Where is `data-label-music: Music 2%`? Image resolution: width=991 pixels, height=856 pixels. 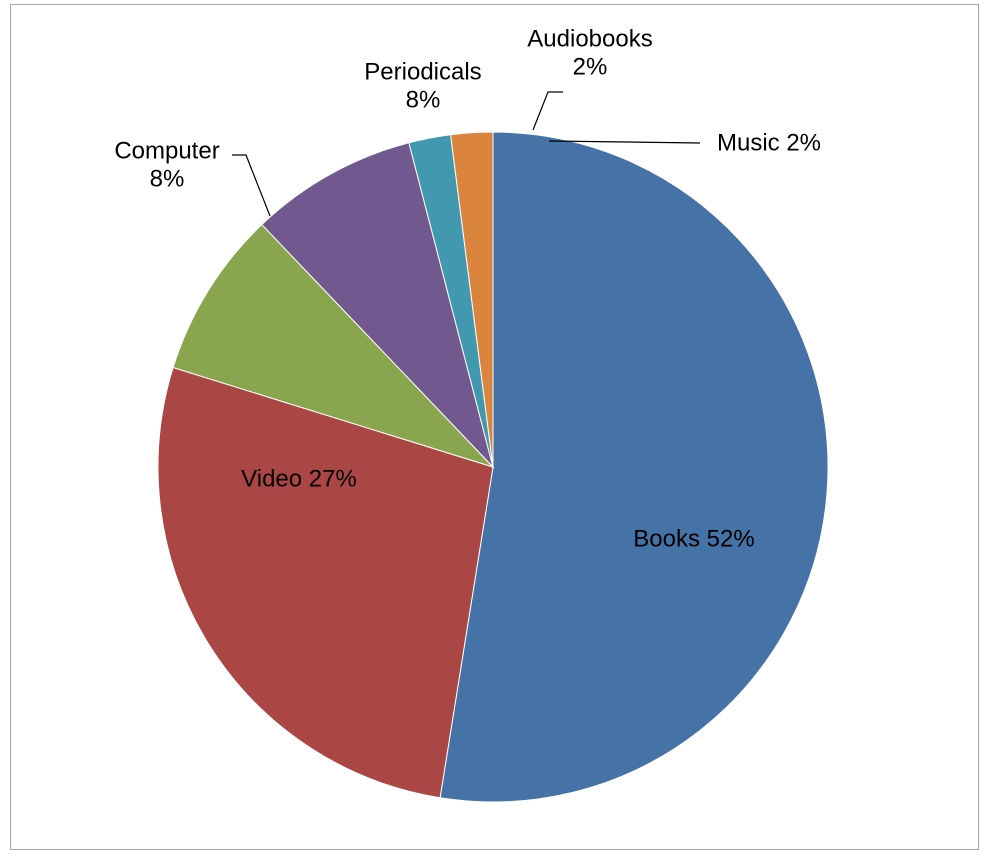
data-label-music: Music 2% is located at coordinates (769, 142).